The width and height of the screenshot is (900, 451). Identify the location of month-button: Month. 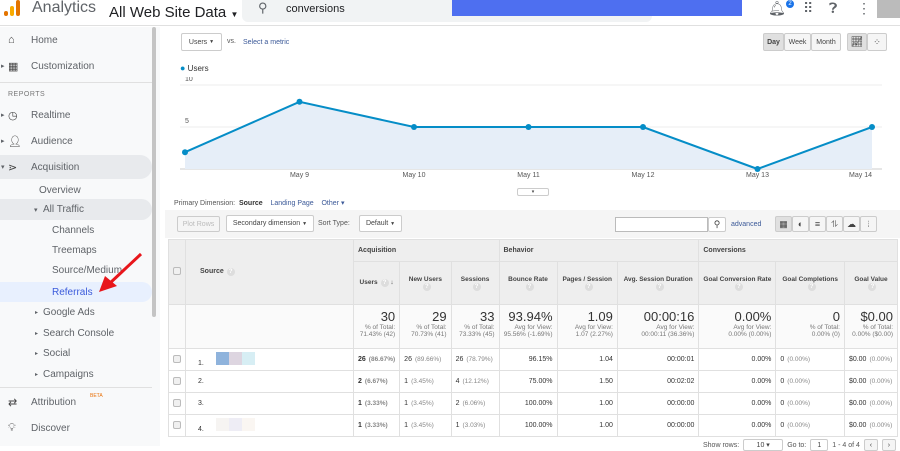
(826, 42).